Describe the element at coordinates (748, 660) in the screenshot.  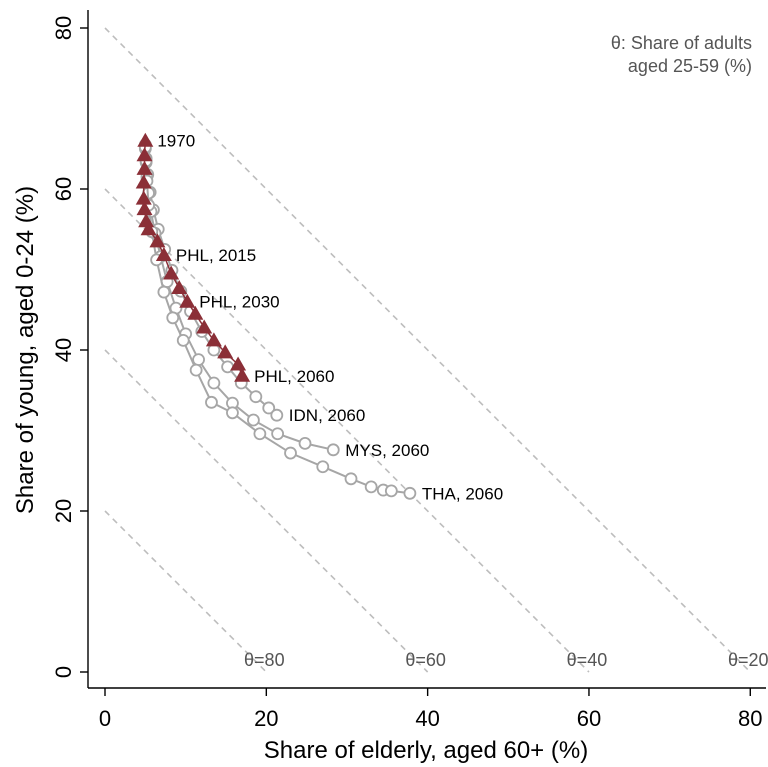
I see `isoline-label-20: θ=20` at that location.